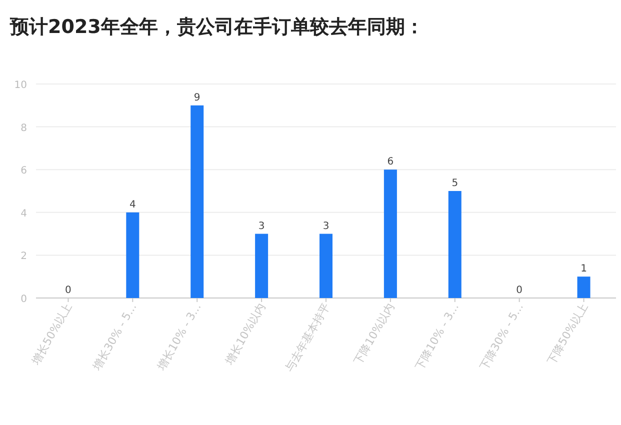 Image resolution: width=621 pixels, height=425 pixels. I want to click on data-label: 6, so click(390, 162).